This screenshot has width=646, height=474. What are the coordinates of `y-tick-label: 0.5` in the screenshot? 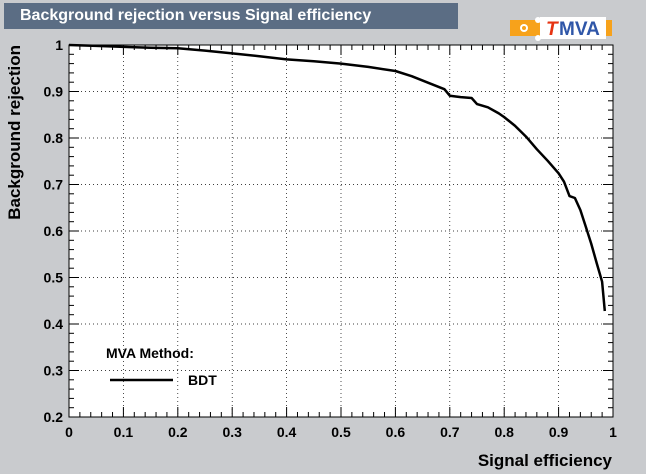 It's located at (54, 278).